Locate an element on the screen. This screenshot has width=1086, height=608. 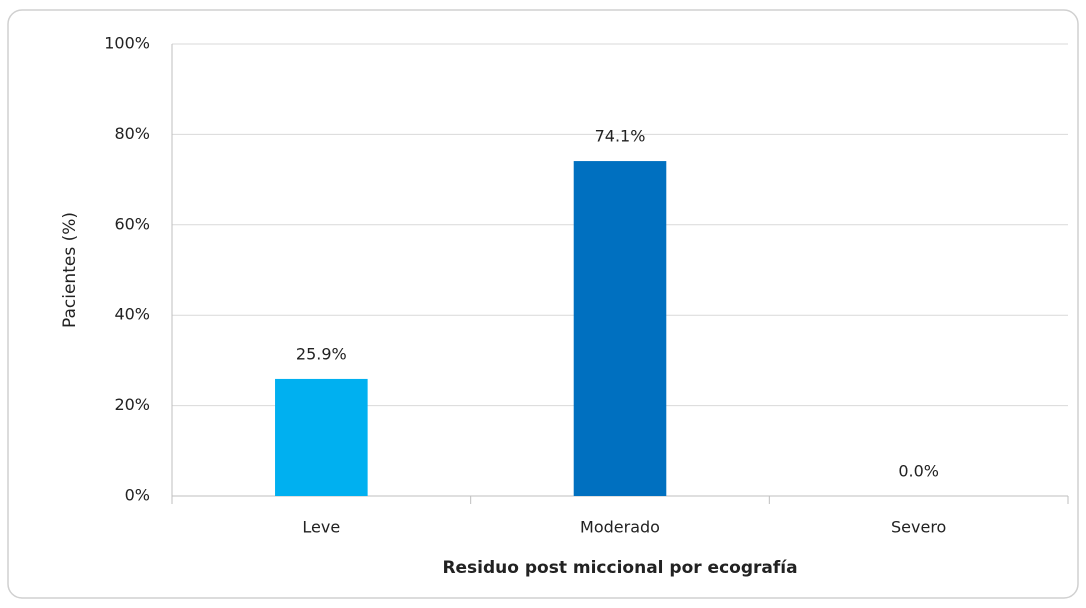
y-axis-title: Pacientes (%) is located at coordinates (70, 270).